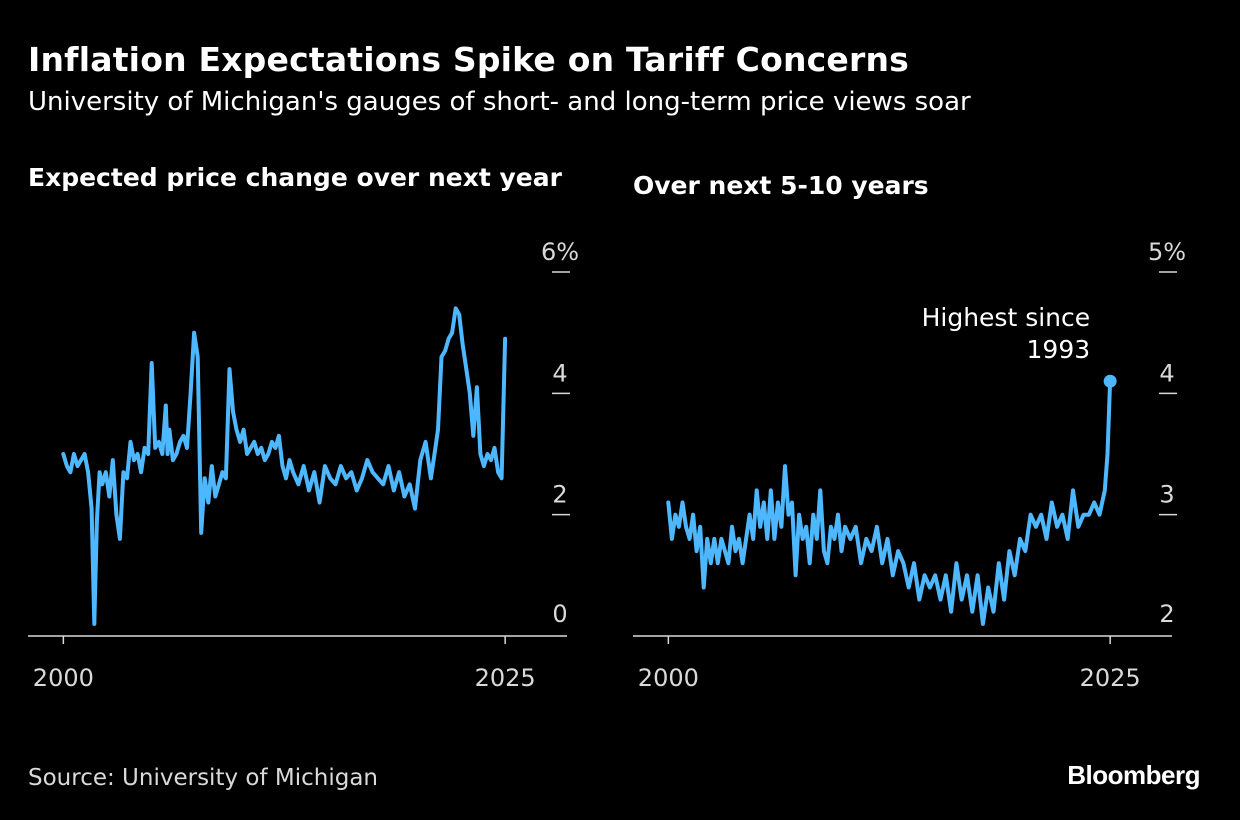  I want to click on left-panel-title: Expected price change over next year, so click(295, 177).